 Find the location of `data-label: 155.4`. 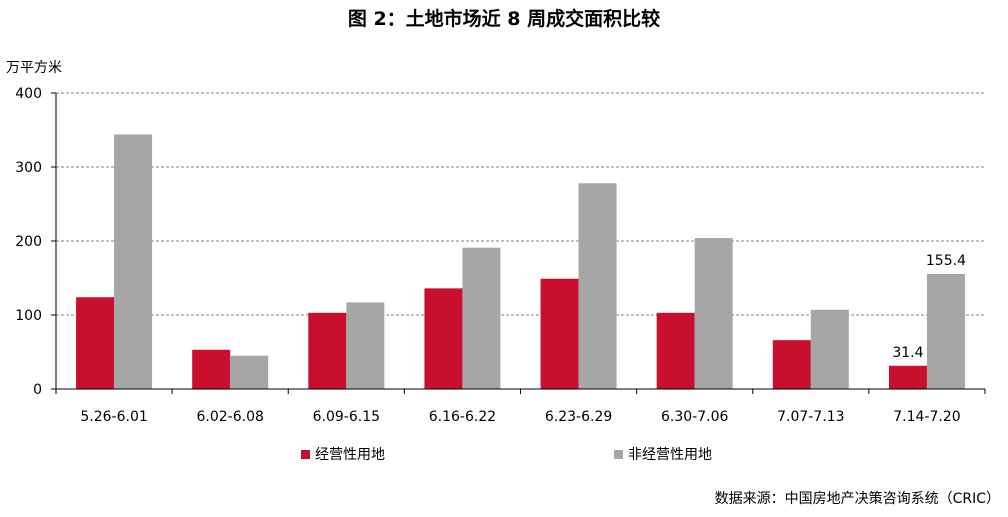

data-label: 155.4 is located at coordinates (946, 261).